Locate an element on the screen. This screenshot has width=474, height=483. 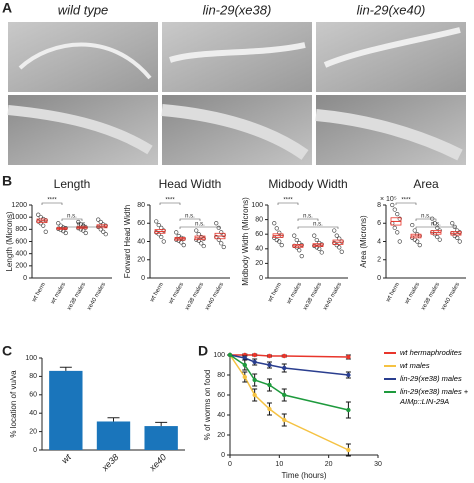
y-axis-label: Midbody Width (Microns) is located at coordinates (245, 241).